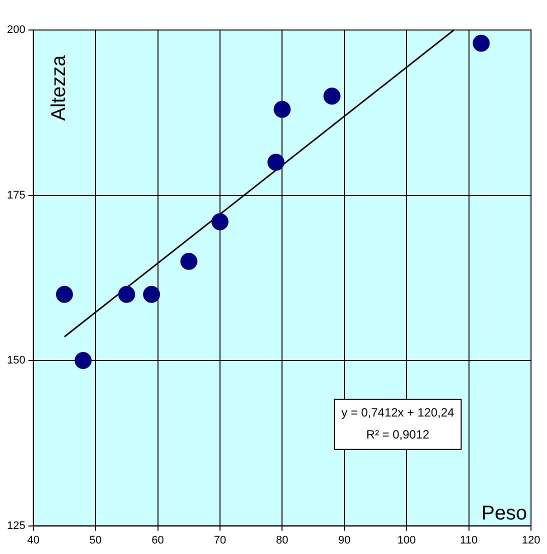 This screenshot has width=547, height=554. I want to click on x-tick-label: 80, so click(282, 540).